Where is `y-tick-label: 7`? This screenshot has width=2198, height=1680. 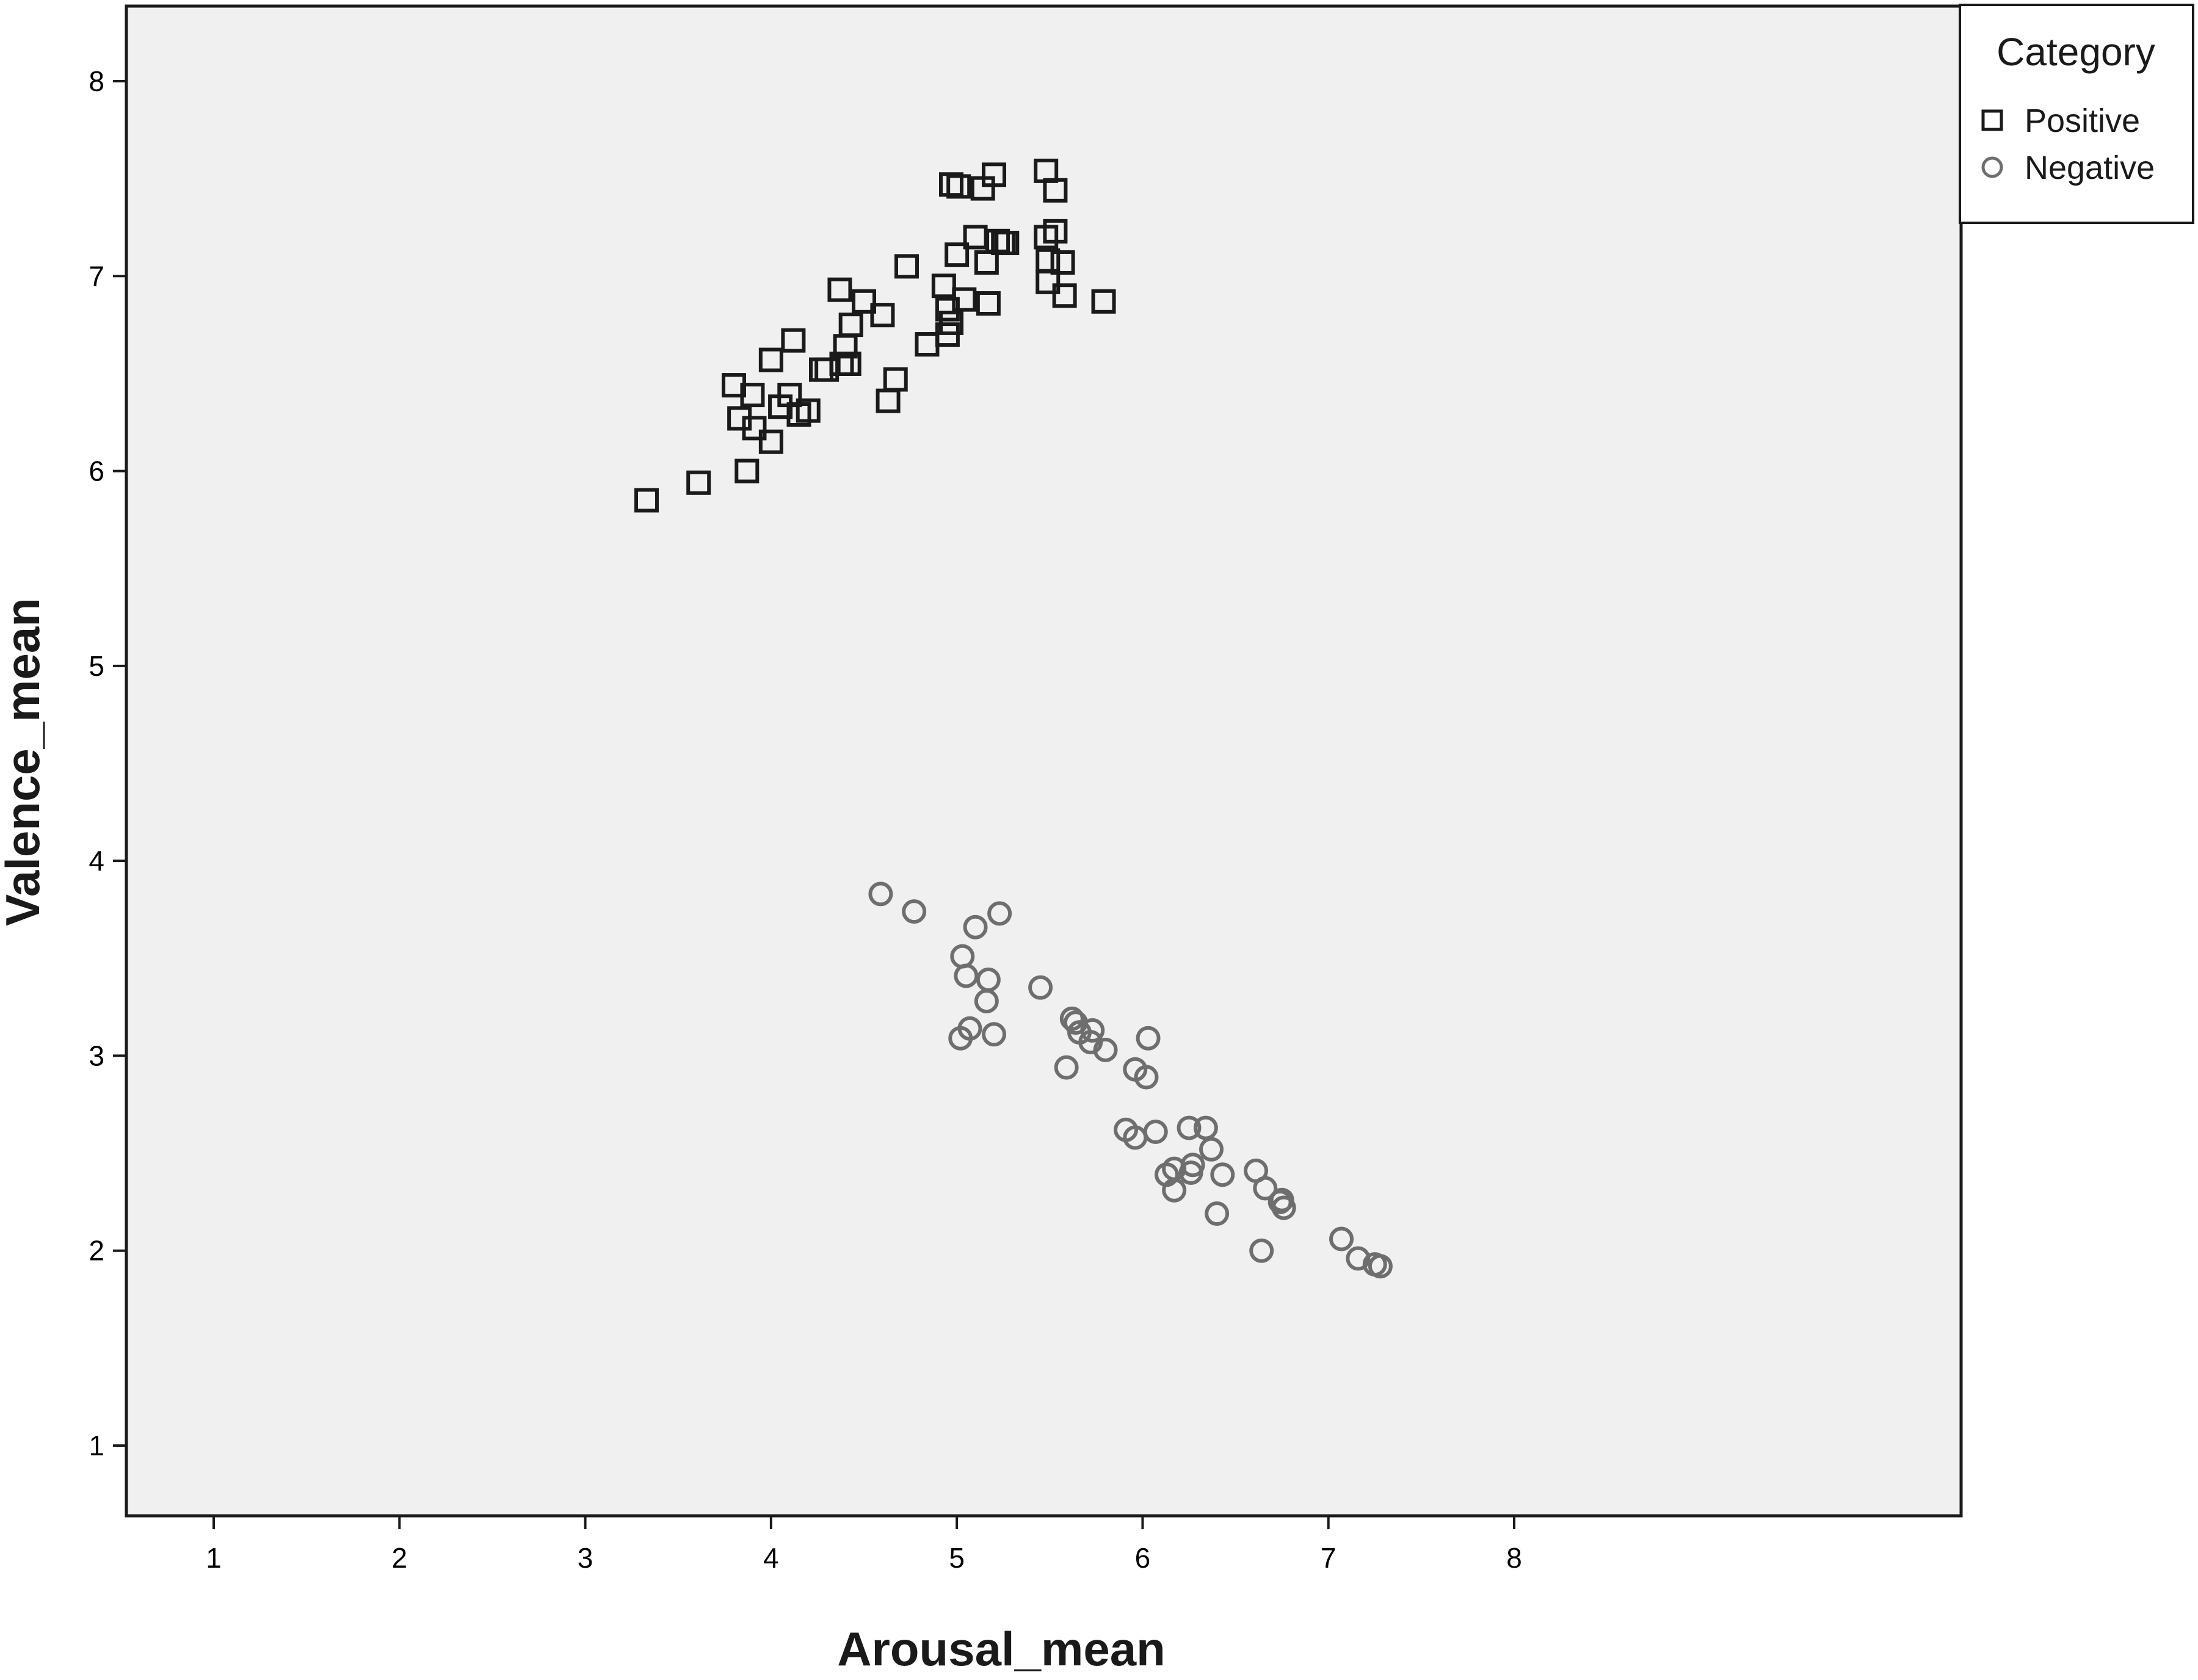
y-tick-label: 7 is located at coordinates (96, 276).